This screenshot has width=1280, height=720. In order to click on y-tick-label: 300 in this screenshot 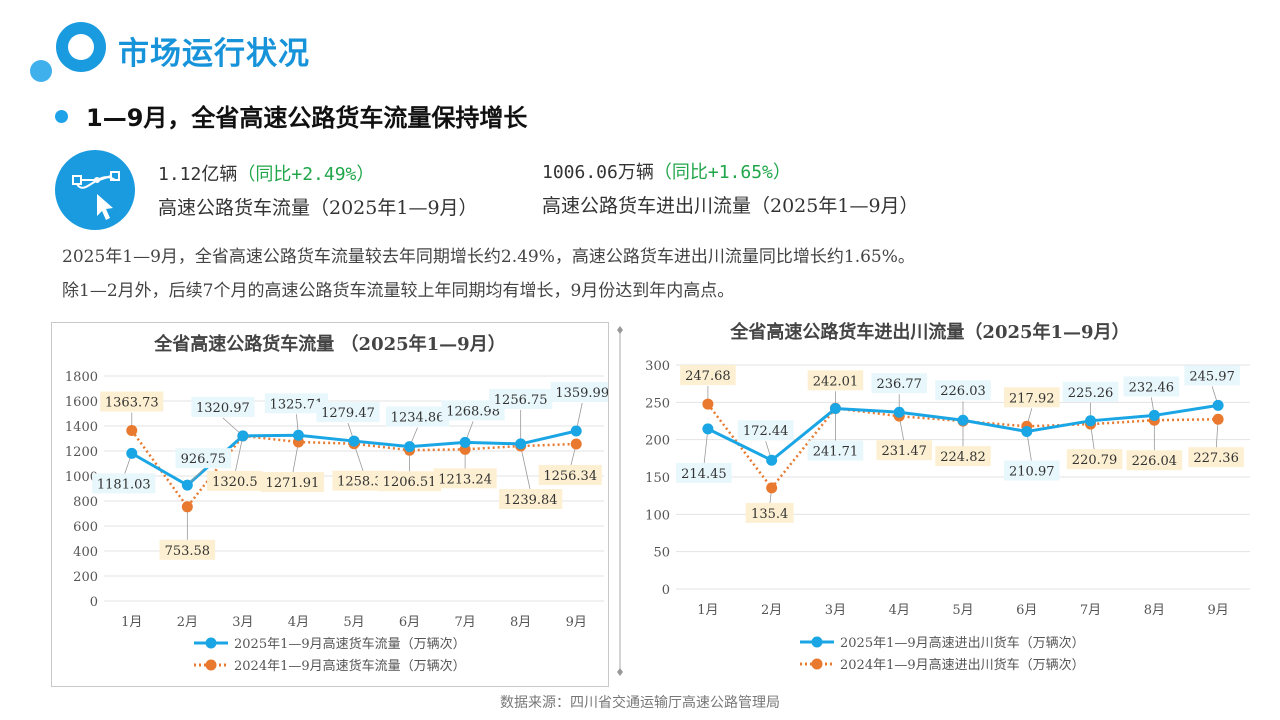, I will do `click(657, 366)`.